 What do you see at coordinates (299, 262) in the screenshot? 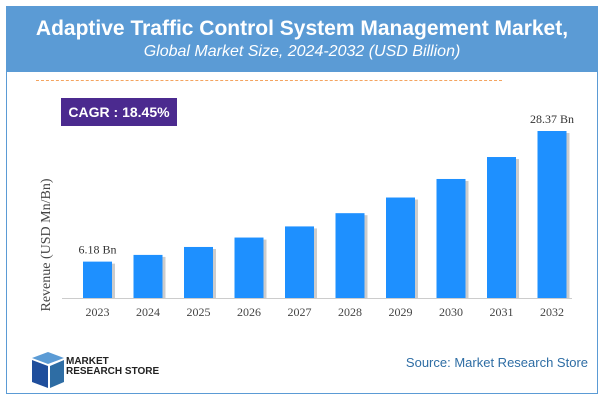
I see `bar-2027` at bounding box center [299, 262].